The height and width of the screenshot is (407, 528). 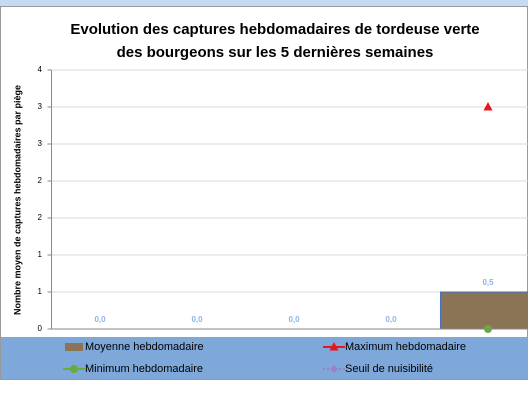 I want to click on legend-label: Seuil de nuisibilité, so click(x=389, y=369).